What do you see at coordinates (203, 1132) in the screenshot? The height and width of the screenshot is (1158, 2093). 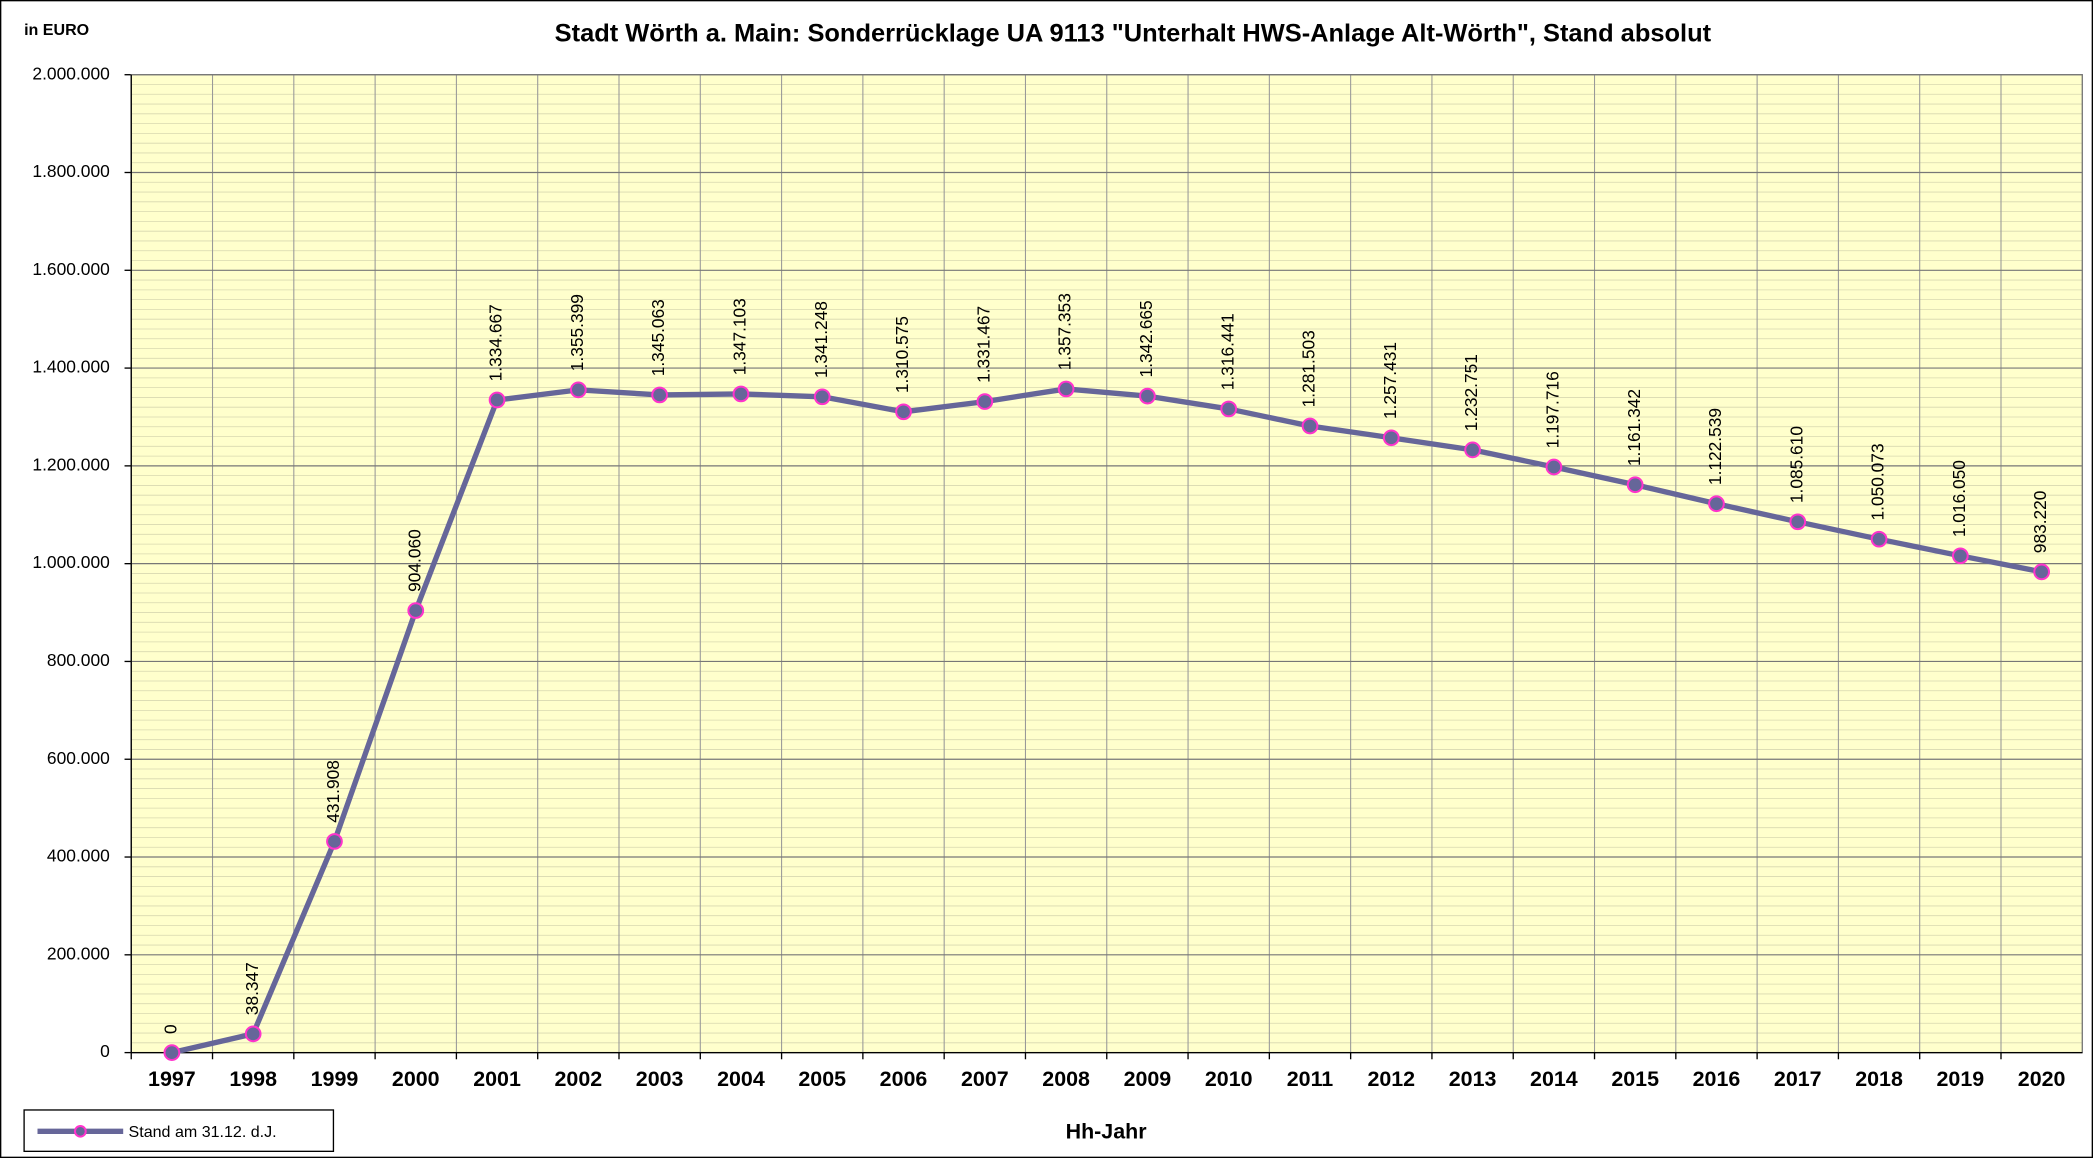 I see `legend-label: Stand am 31.12. d.J.` at bounding box center [203, 1132].